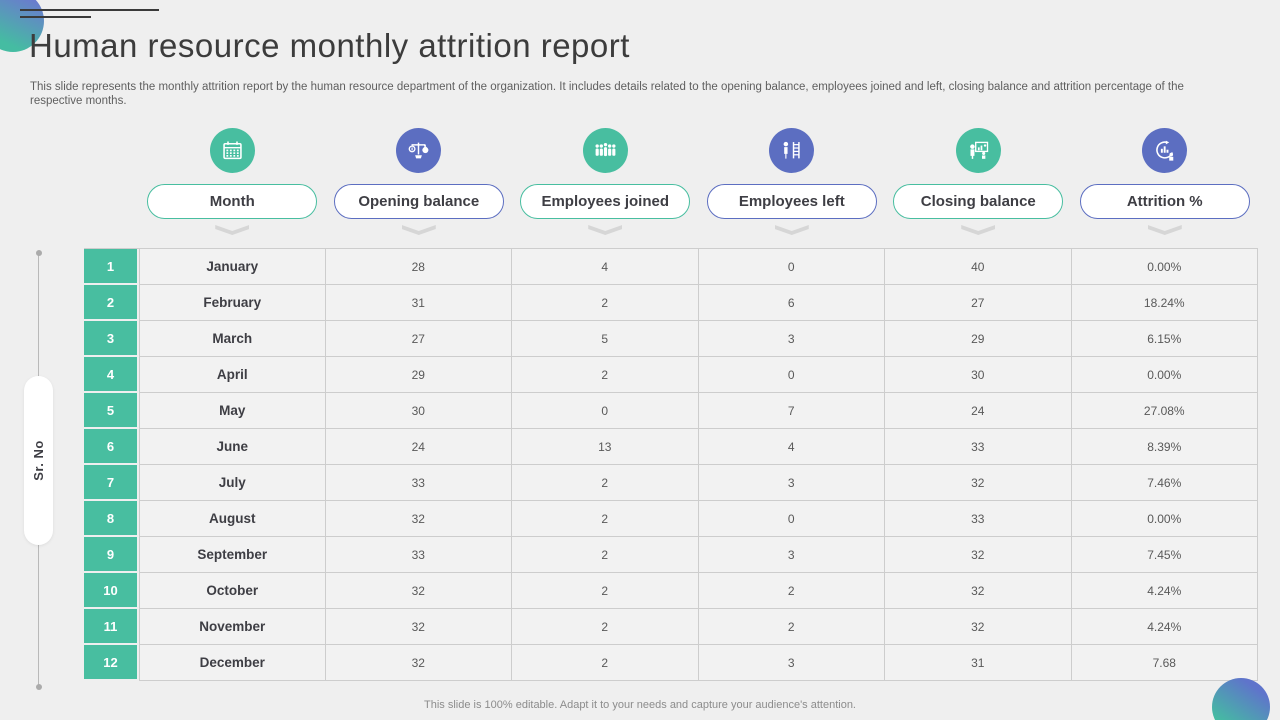  I want to click on attrition-cell: 27.08%, so click(1164, 411).